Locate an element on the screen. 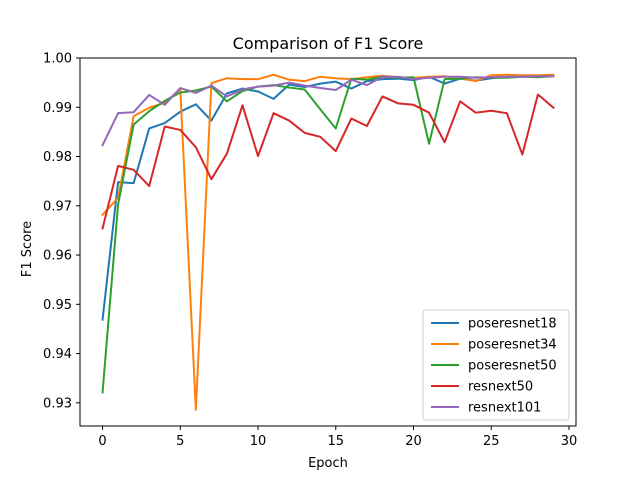  y-tick-label: 1.00 is located at coordinates (57, 59).